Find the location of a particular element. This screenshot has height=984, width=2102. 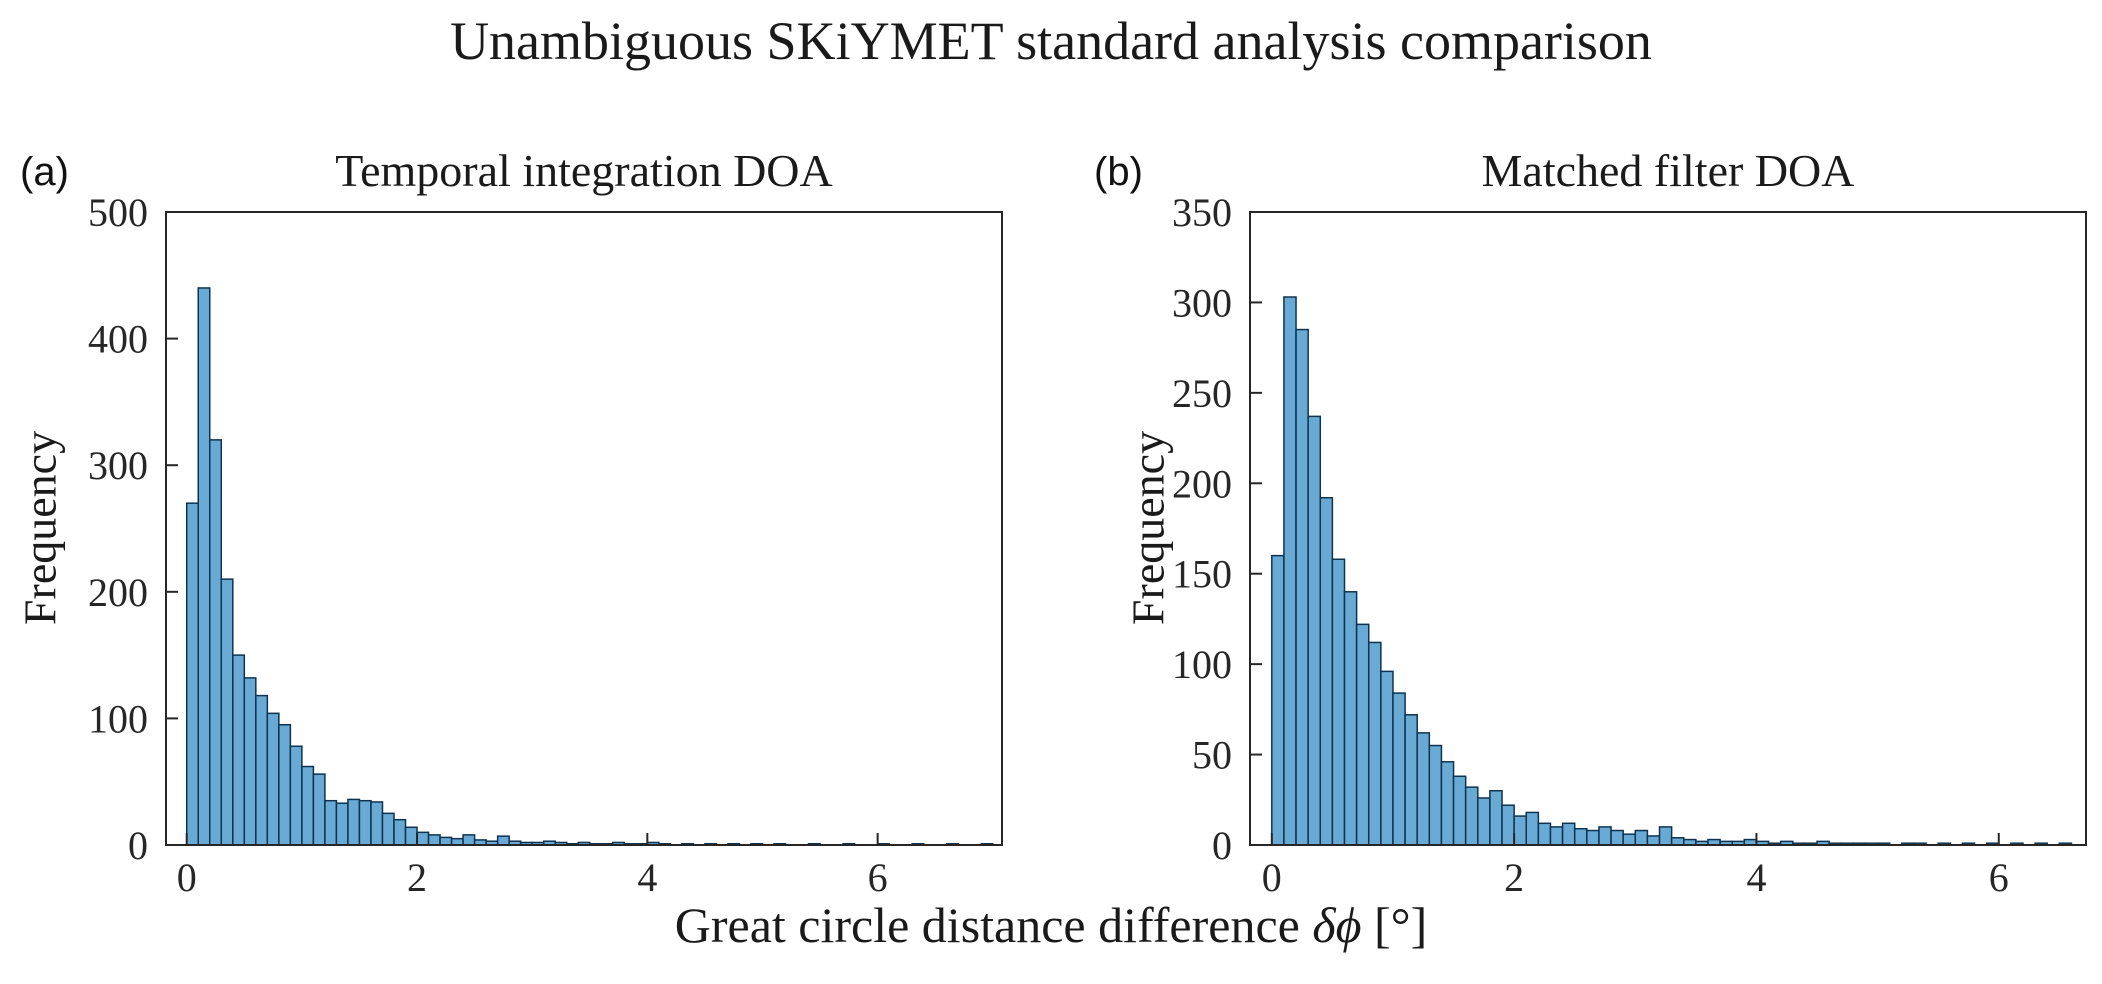

x-axis-label-units: [°] is located at coordinates (1394, 925).